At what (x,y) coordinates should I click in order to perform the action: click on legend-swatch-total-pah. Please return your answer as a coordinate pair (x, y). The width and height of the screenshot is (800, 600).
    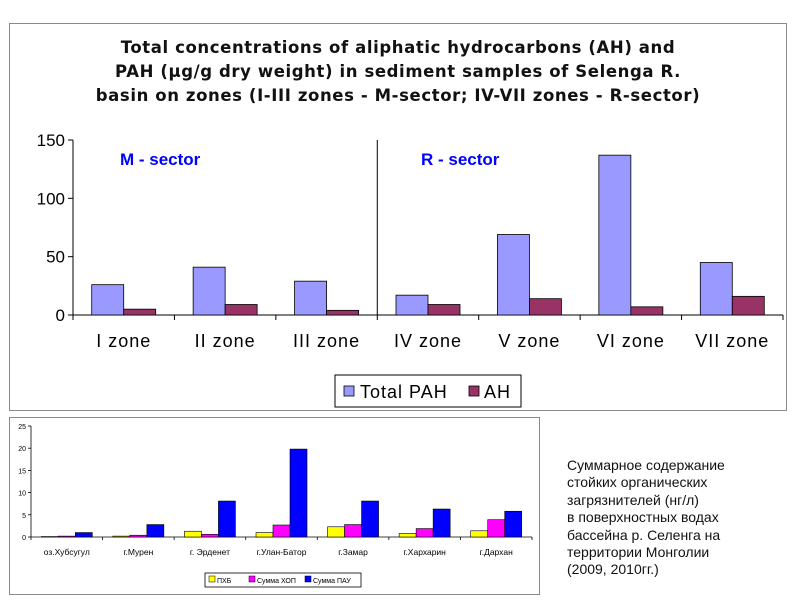
    Looking at the image, I should click on (349, 391).